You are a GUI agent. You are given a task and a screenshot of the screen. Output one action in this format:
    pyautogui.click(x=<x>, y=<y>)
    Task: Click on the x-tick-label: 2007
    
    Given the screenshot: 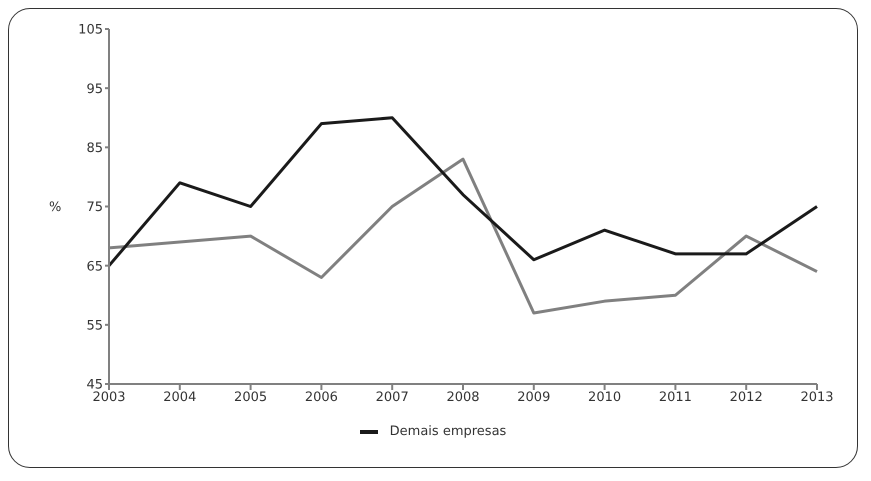 What is the action you would take?
    pyautogui.click(x=392, y=398)
    